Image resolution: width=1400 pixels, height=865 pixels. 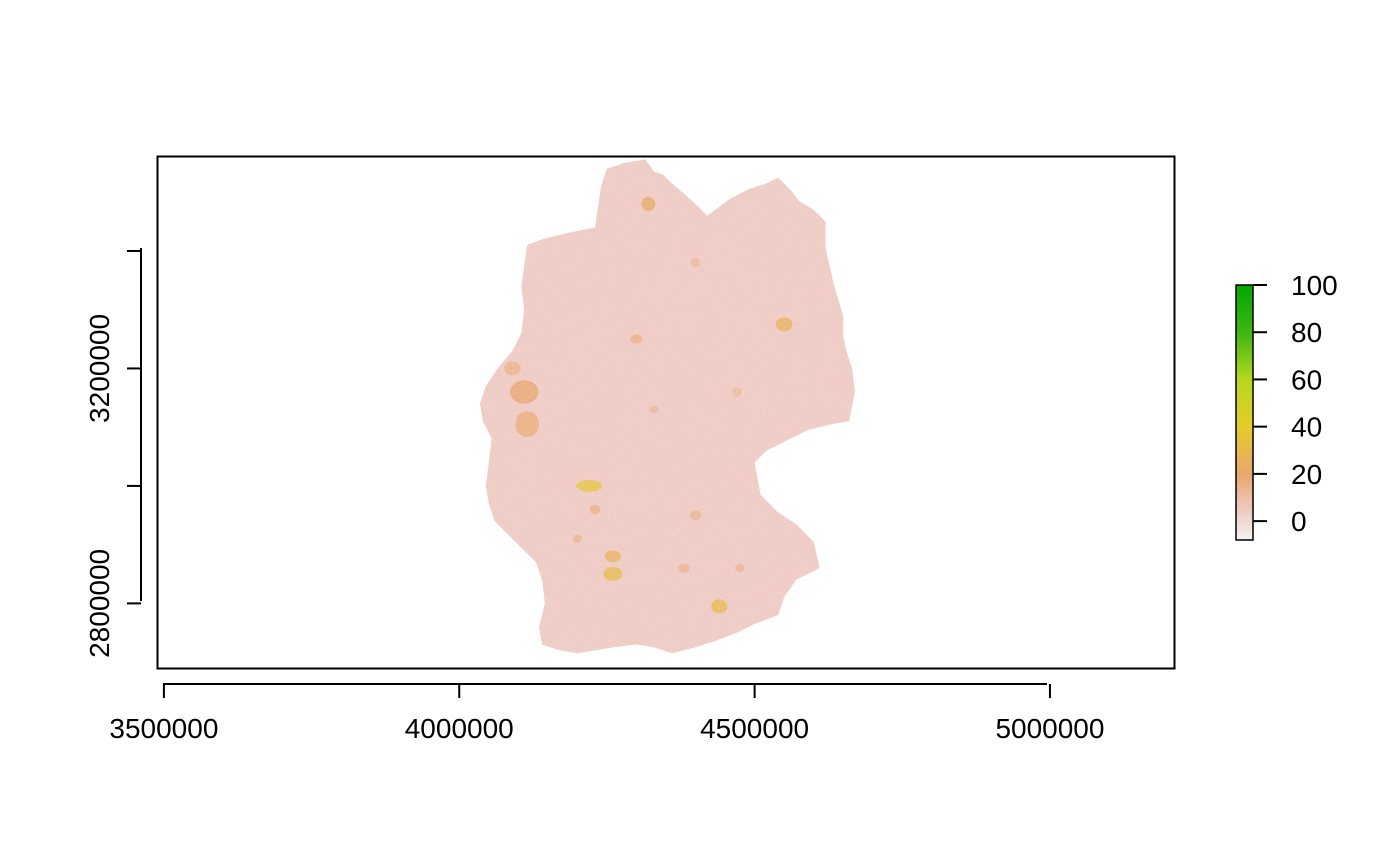 I want to click on legend-tick-label-4: 80, so click(x=1306, y=332).